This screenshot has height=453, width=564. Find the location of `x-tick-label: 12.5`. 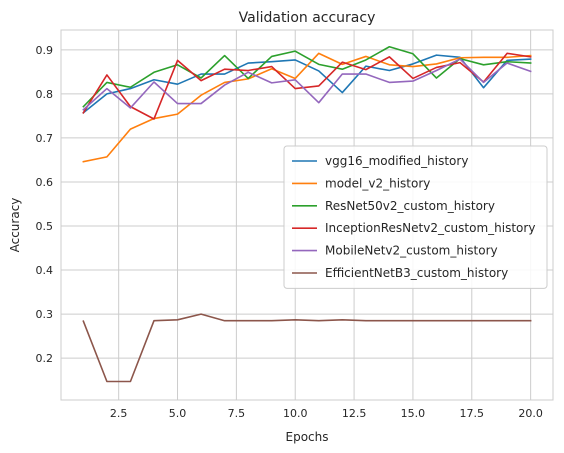

x-tick-label: 12.5 is located at coordinates (354, 413).